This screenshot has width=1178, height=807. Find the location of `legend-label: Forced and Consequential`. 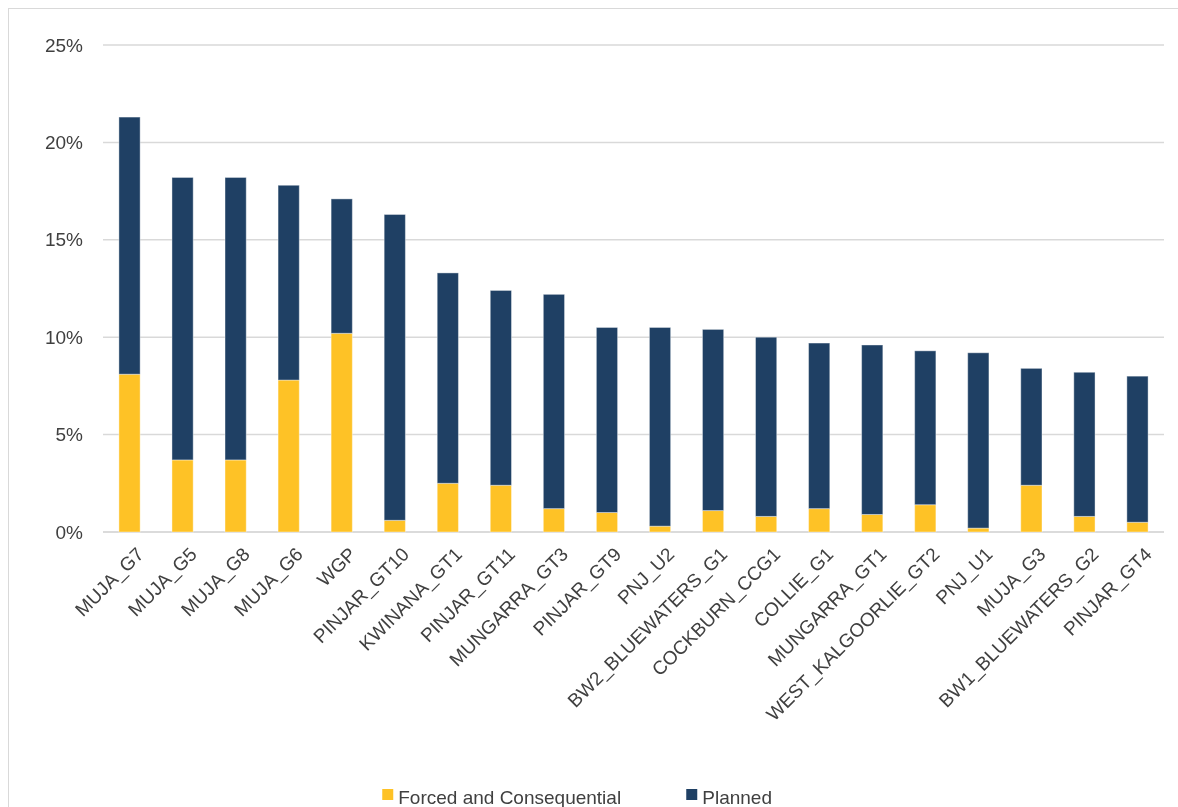

legend-label: Forced and Consequential is located at coordinates (510, 796).